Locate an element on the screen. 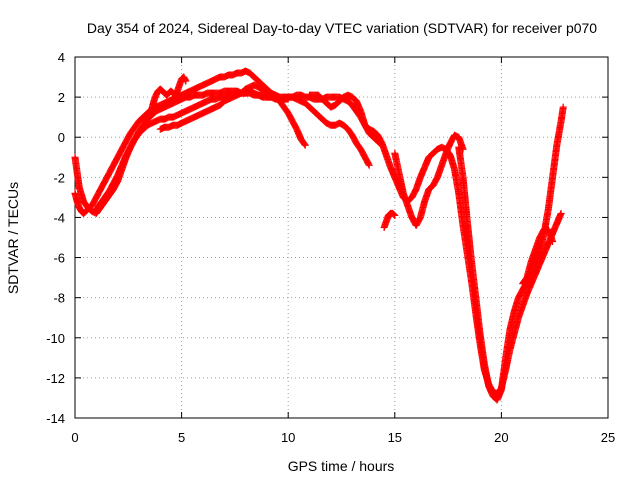 The image size is (640, 480). x-tick-label: 0 is located at coordinates (74, 437).